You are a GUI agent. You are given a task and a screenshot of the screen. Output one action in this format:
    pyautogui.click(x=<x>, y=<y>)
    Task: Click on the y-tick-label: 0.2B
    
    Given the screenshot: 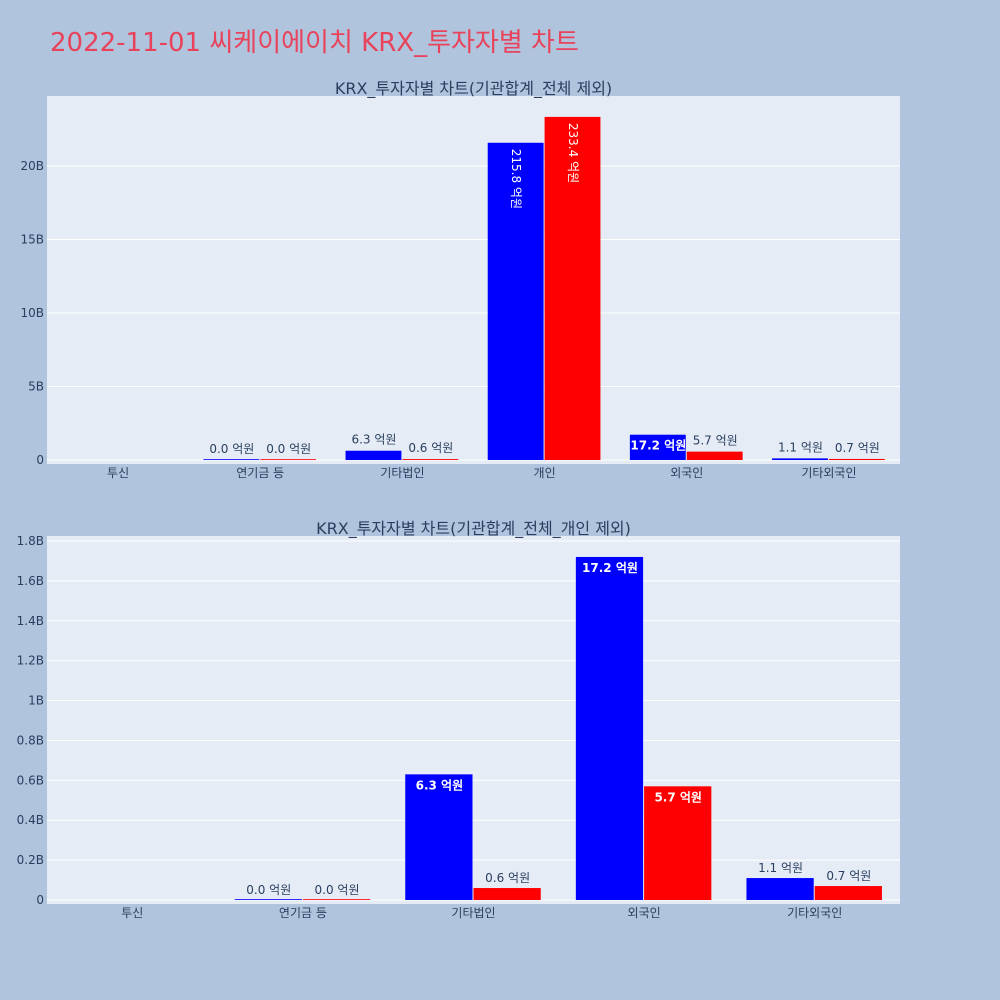 What is the action you would take?
    pyautogui.click(x=30, y=860)
    